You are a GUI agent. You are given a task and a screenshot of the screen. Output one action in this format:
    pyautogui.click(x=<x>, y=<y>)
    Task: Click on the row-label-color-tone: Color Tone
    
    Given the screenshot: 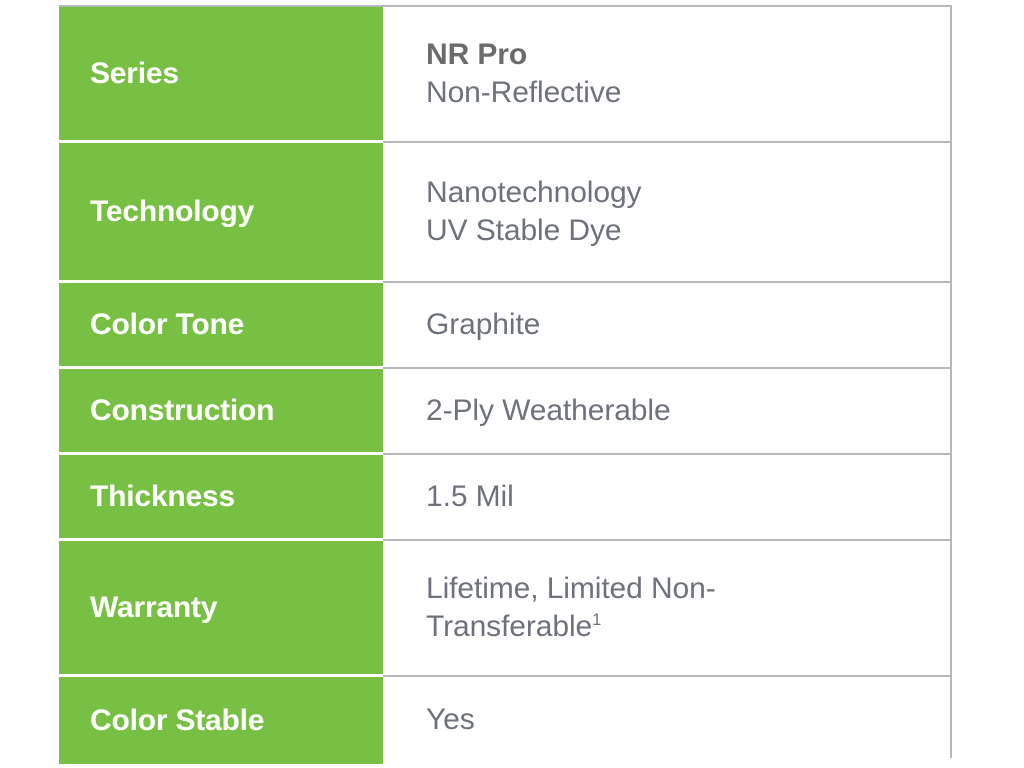 What is the action you would take?
    pyautogui.click(x=221, y=326)
    